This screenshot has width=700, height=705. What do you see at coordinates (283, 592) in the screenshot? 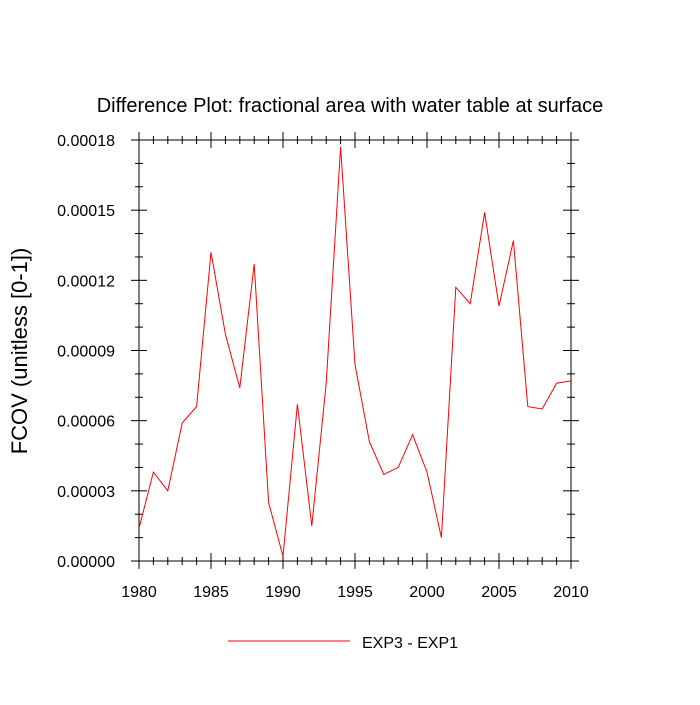
I see `x-tick-label: 1990` at bounding box center [283, 592].